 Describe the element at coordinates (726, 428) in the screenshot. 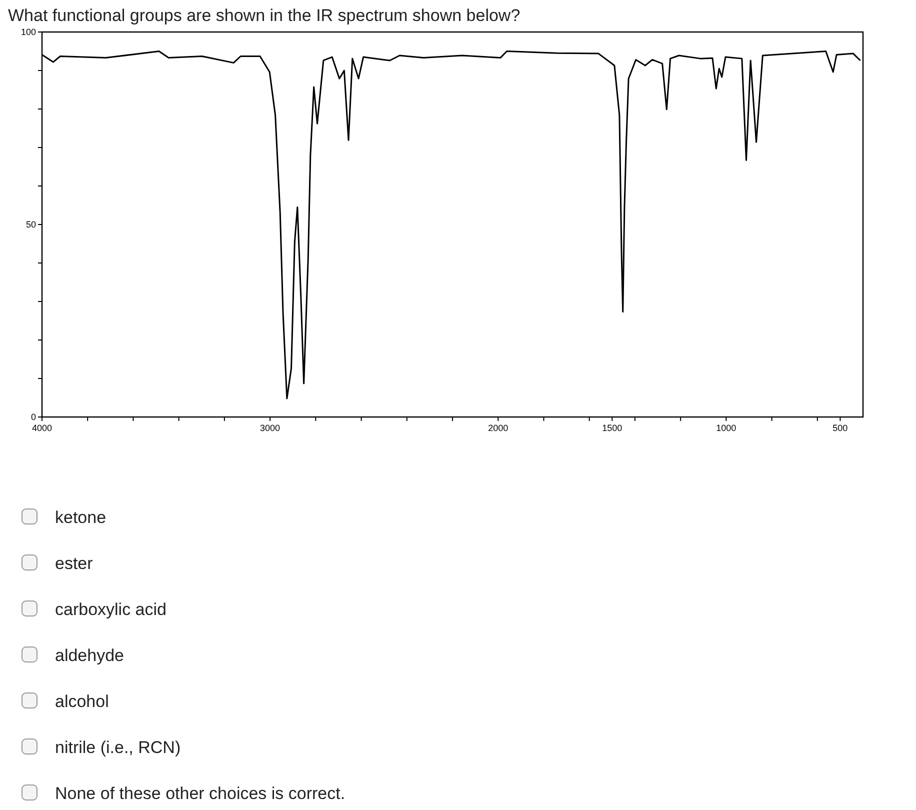

I see `x-tick-label: 1000` at that location.